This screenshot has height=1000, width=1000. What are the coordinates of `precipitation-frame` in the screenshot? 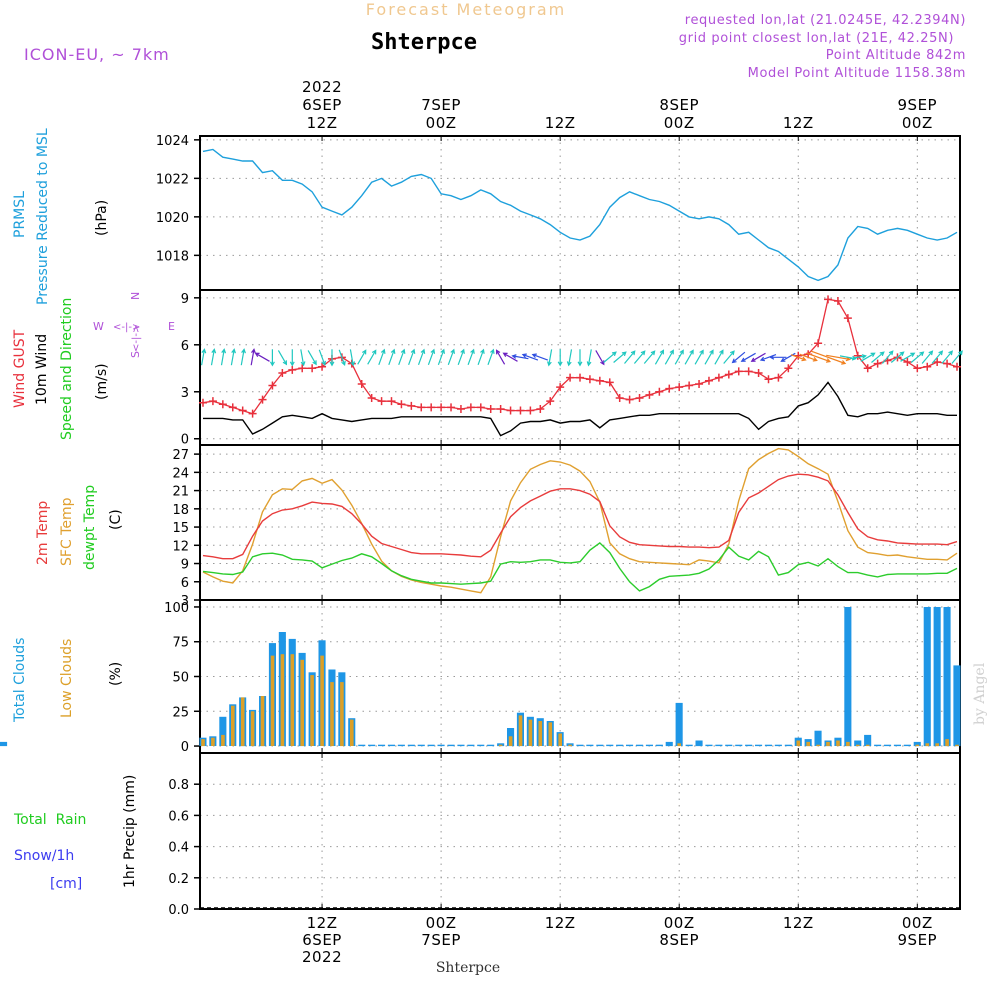 It's located at (580, 831).